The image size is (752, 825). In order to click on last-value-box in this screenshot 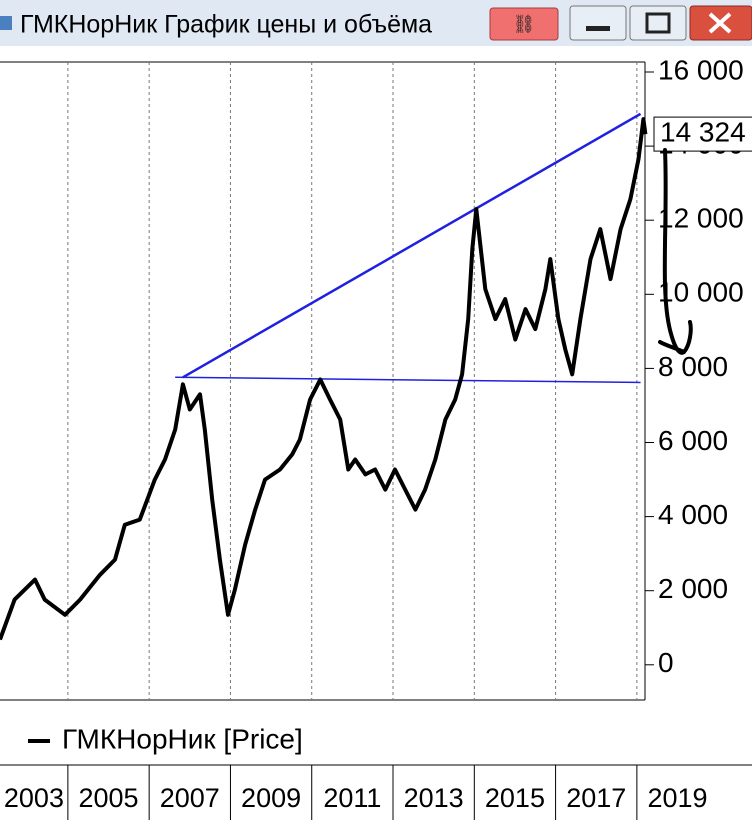, I will do `click(702, 134)`.